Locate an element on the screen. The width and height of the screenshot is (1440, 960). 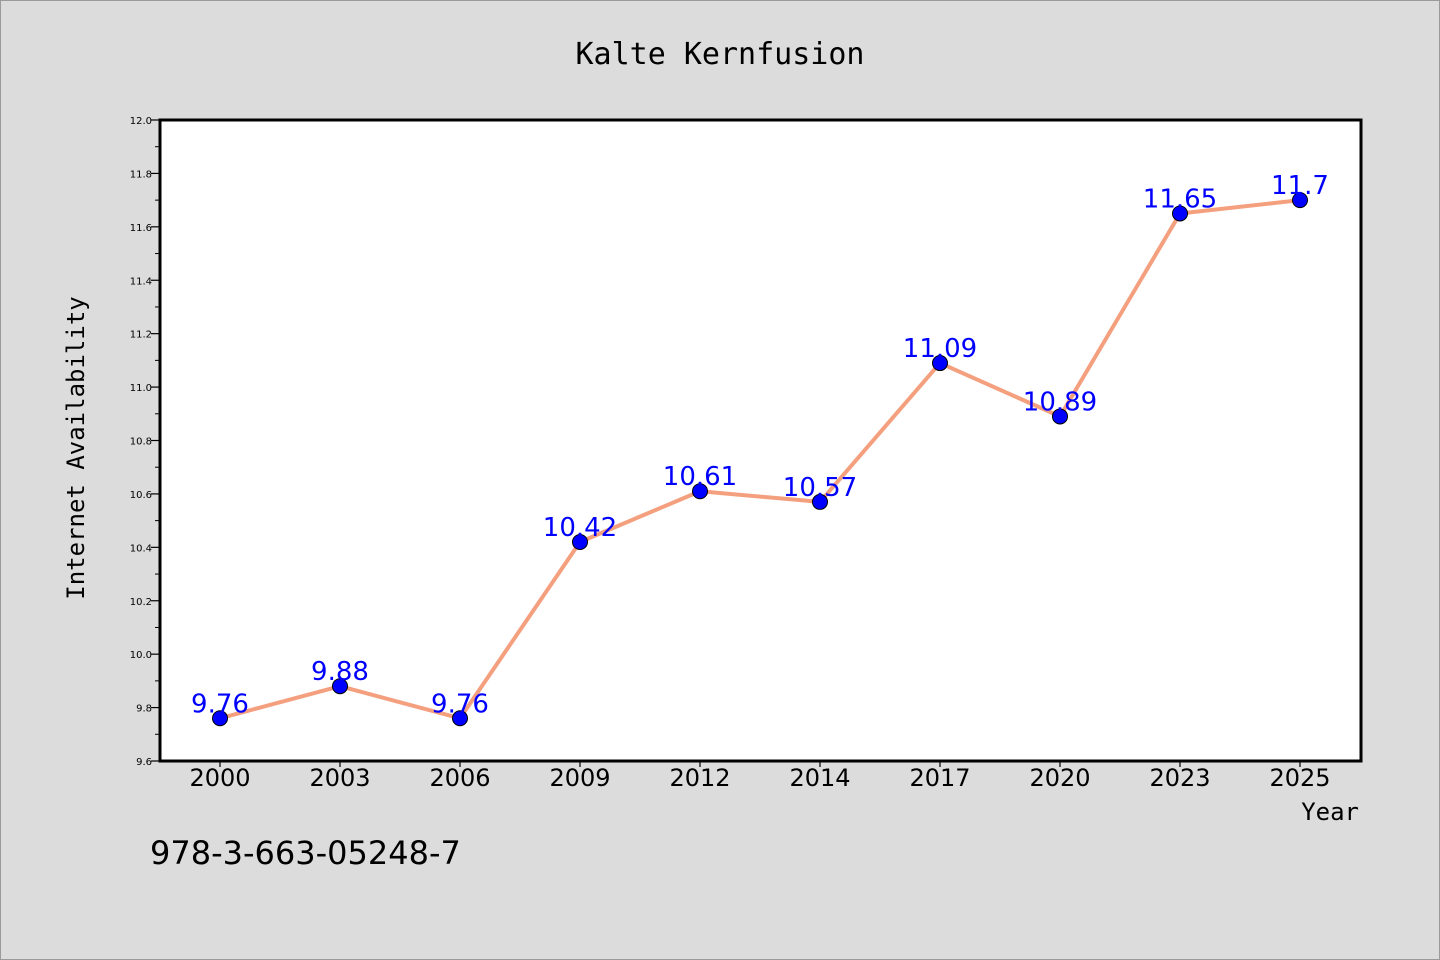
y-tick-label: 10.8 is located at coordinates (141, 442).